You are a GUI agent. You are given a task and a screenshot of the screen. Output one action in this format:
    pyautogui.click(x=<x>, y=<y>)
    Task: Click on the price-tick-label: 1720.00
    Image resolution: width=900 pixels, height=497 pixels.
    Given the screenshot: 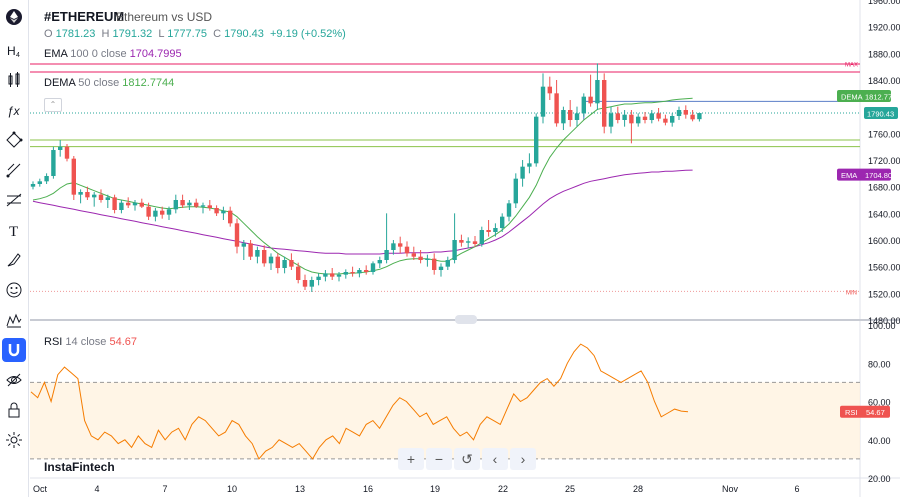 What is the action you would take?
    pyautogui.click(x=884, y=161)
    